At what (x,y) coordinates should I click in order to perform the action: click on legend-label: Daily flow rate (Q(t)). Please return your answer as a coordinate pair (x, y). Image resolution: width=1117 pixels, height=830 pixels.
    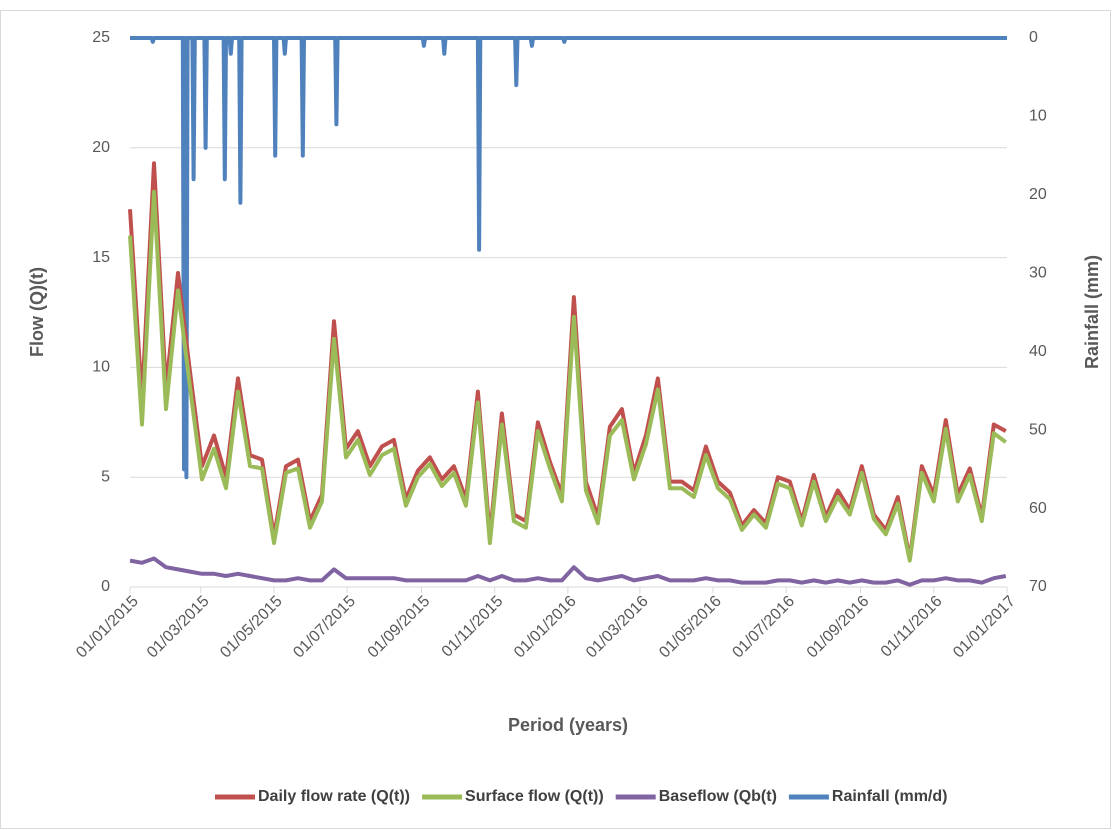
    Looking at the image, I should click on (334, 796).